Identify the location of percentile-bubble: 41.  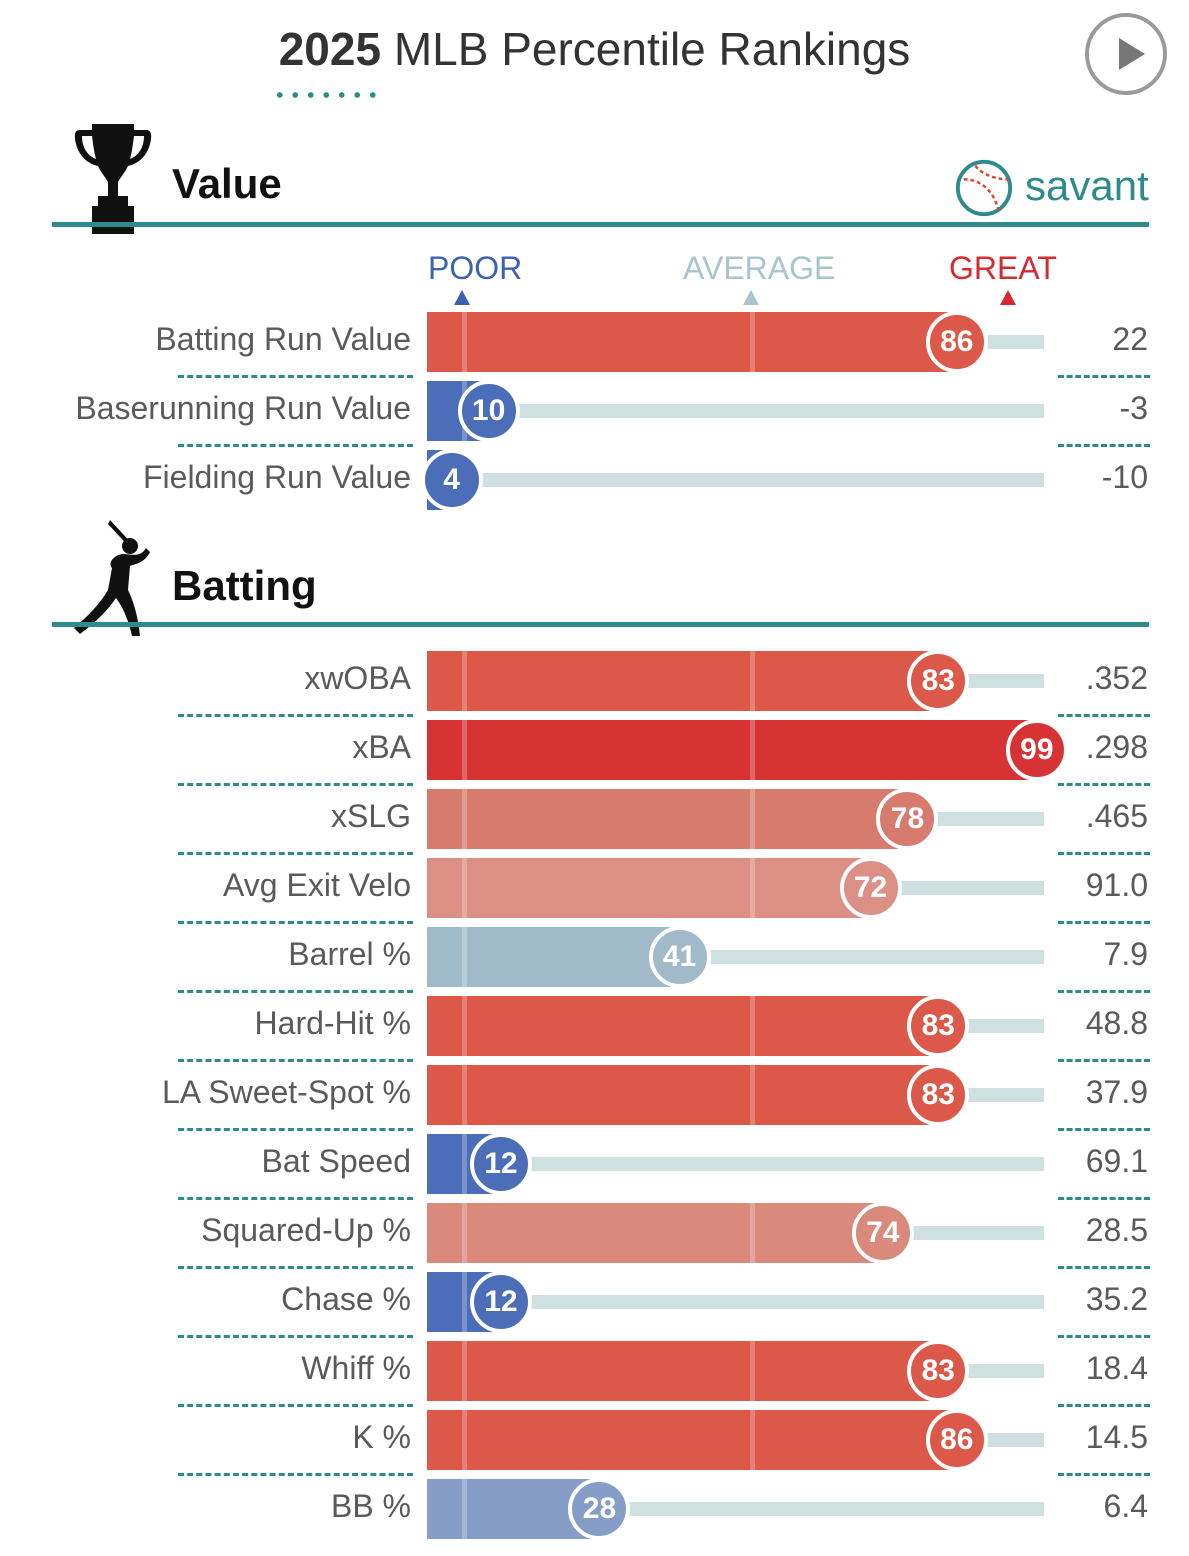
(679, 957).